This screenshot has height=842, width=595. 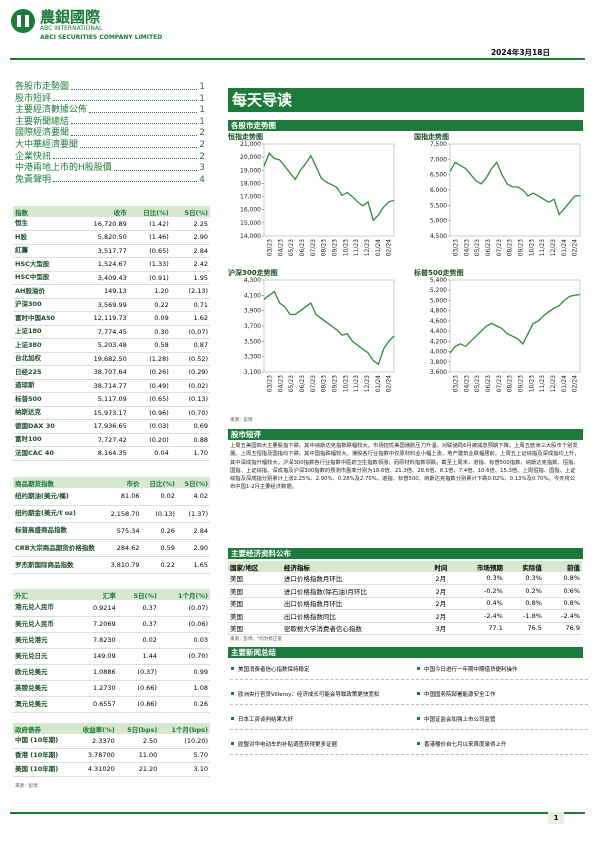 I want to click on y-tick-label: 7,500, so click(x=438, y=144).